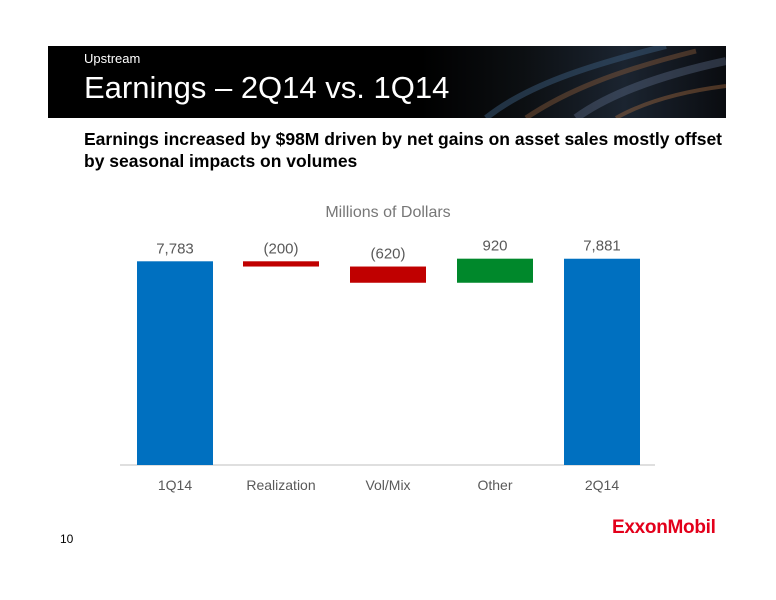  I want to click on bar-realization, so click(281, 264).